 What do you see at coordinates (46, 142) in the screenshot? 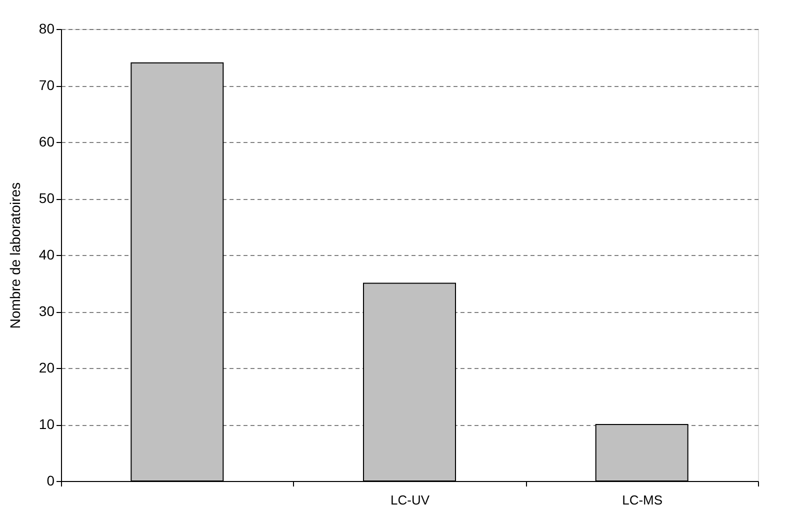
I see `y-tick-label: 60` at bounding box center [46, 142].